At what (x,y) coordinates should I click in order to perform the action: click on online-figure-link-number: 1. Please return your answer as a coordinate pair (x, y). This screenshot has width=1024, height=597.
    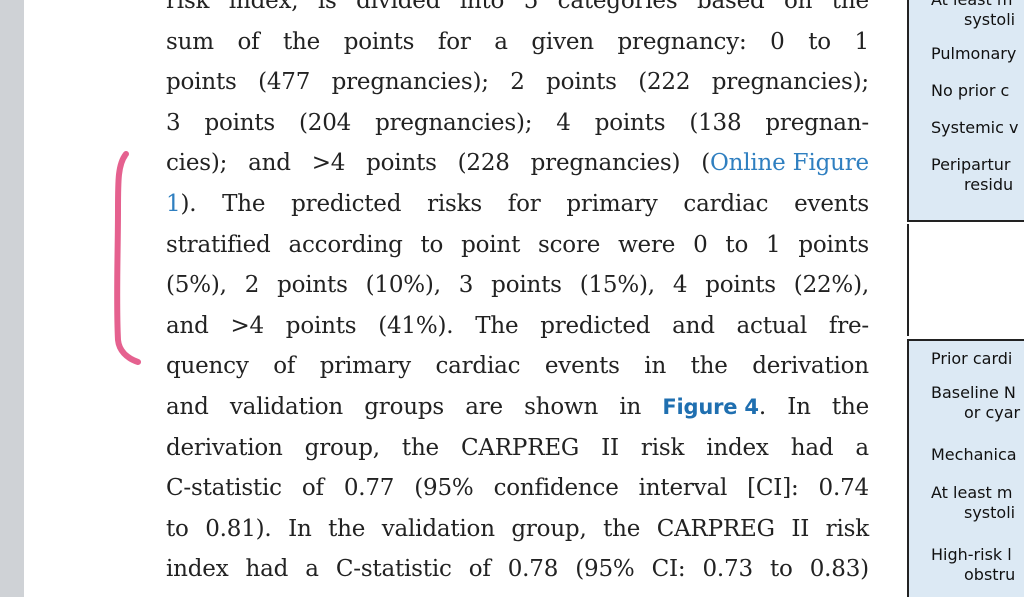
    Looking at the image, I should click on (173, 203).